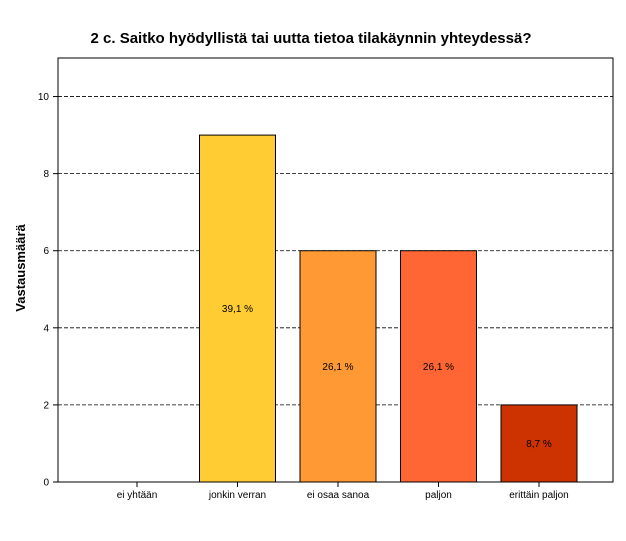 This screenshot has width=626, height=541. Describe the element at coordinates (46, 174) in the screenshot. I see `y-tick-label: 8` at that location.